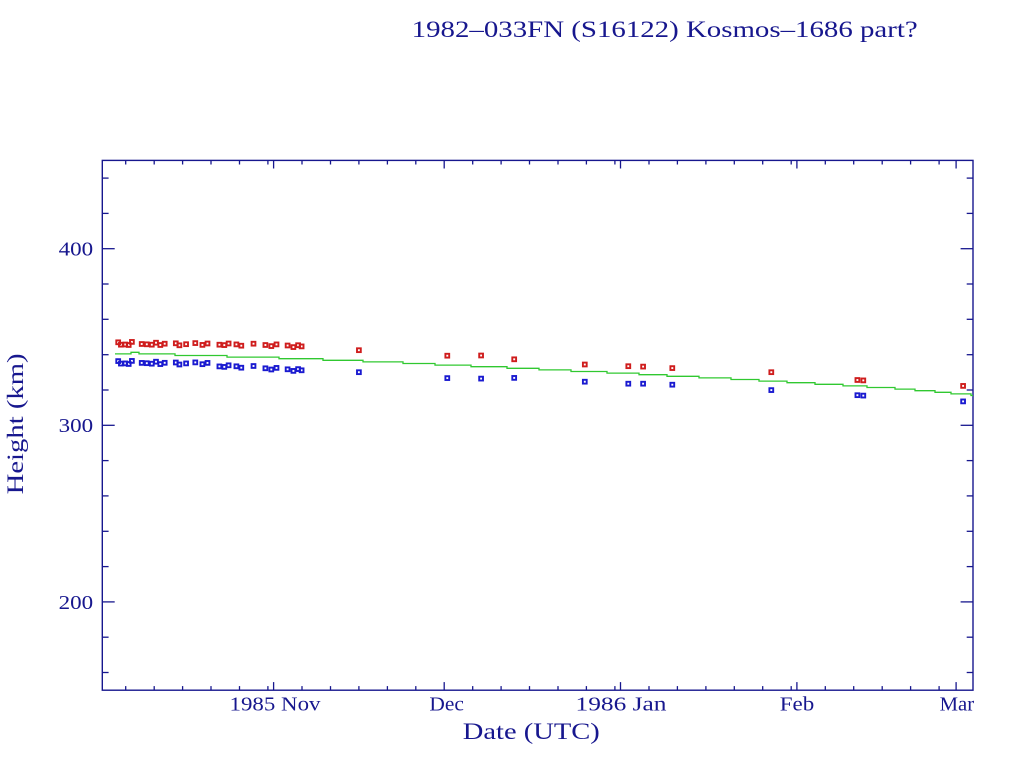 The image size is (1024, 768). What do you see at coordinates (446, 705) in the screenshot?
I see `svg-text: Dec` at bounding box center [446, 705].